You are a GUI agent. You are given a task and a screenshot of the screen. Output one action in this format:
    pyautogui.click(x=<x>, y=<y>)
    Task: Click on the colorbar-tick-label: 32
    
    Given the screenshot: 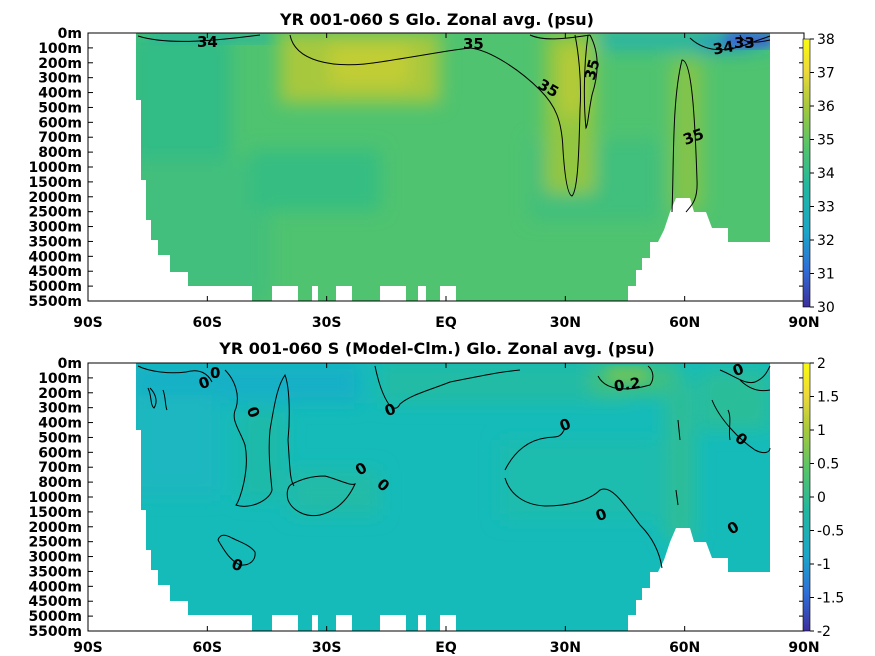 What is the action you would take?
    pyautogui.click(x=826, y=241)
    